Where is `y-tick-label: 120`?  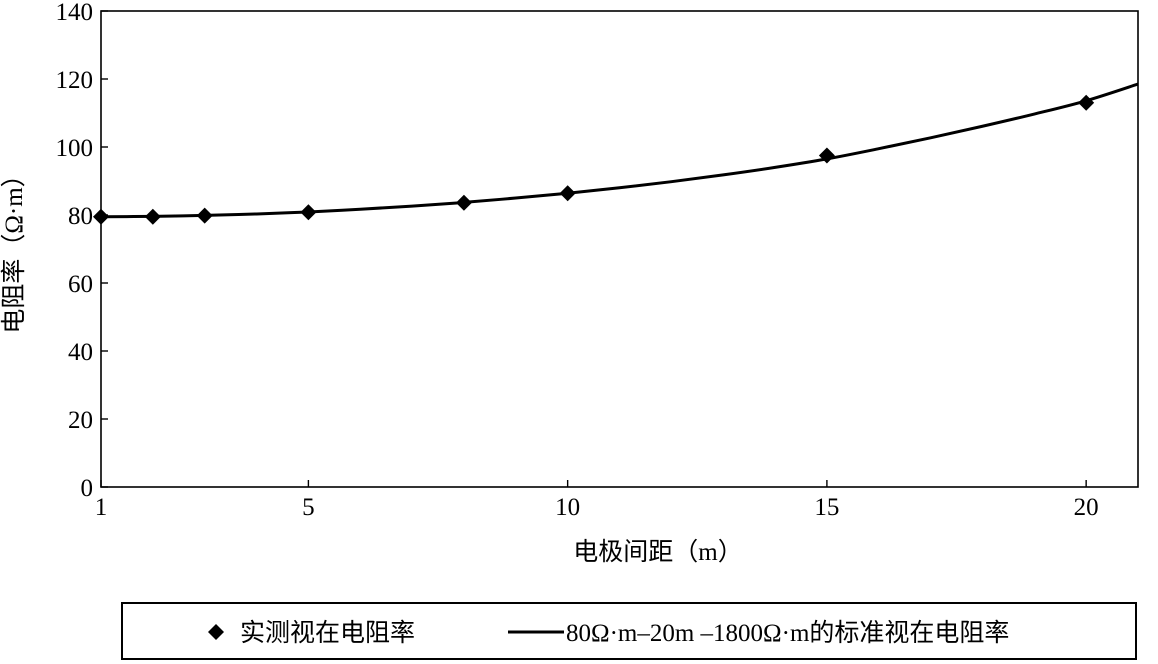 y-tick-label: 120 is located at coordinates (75, 80).